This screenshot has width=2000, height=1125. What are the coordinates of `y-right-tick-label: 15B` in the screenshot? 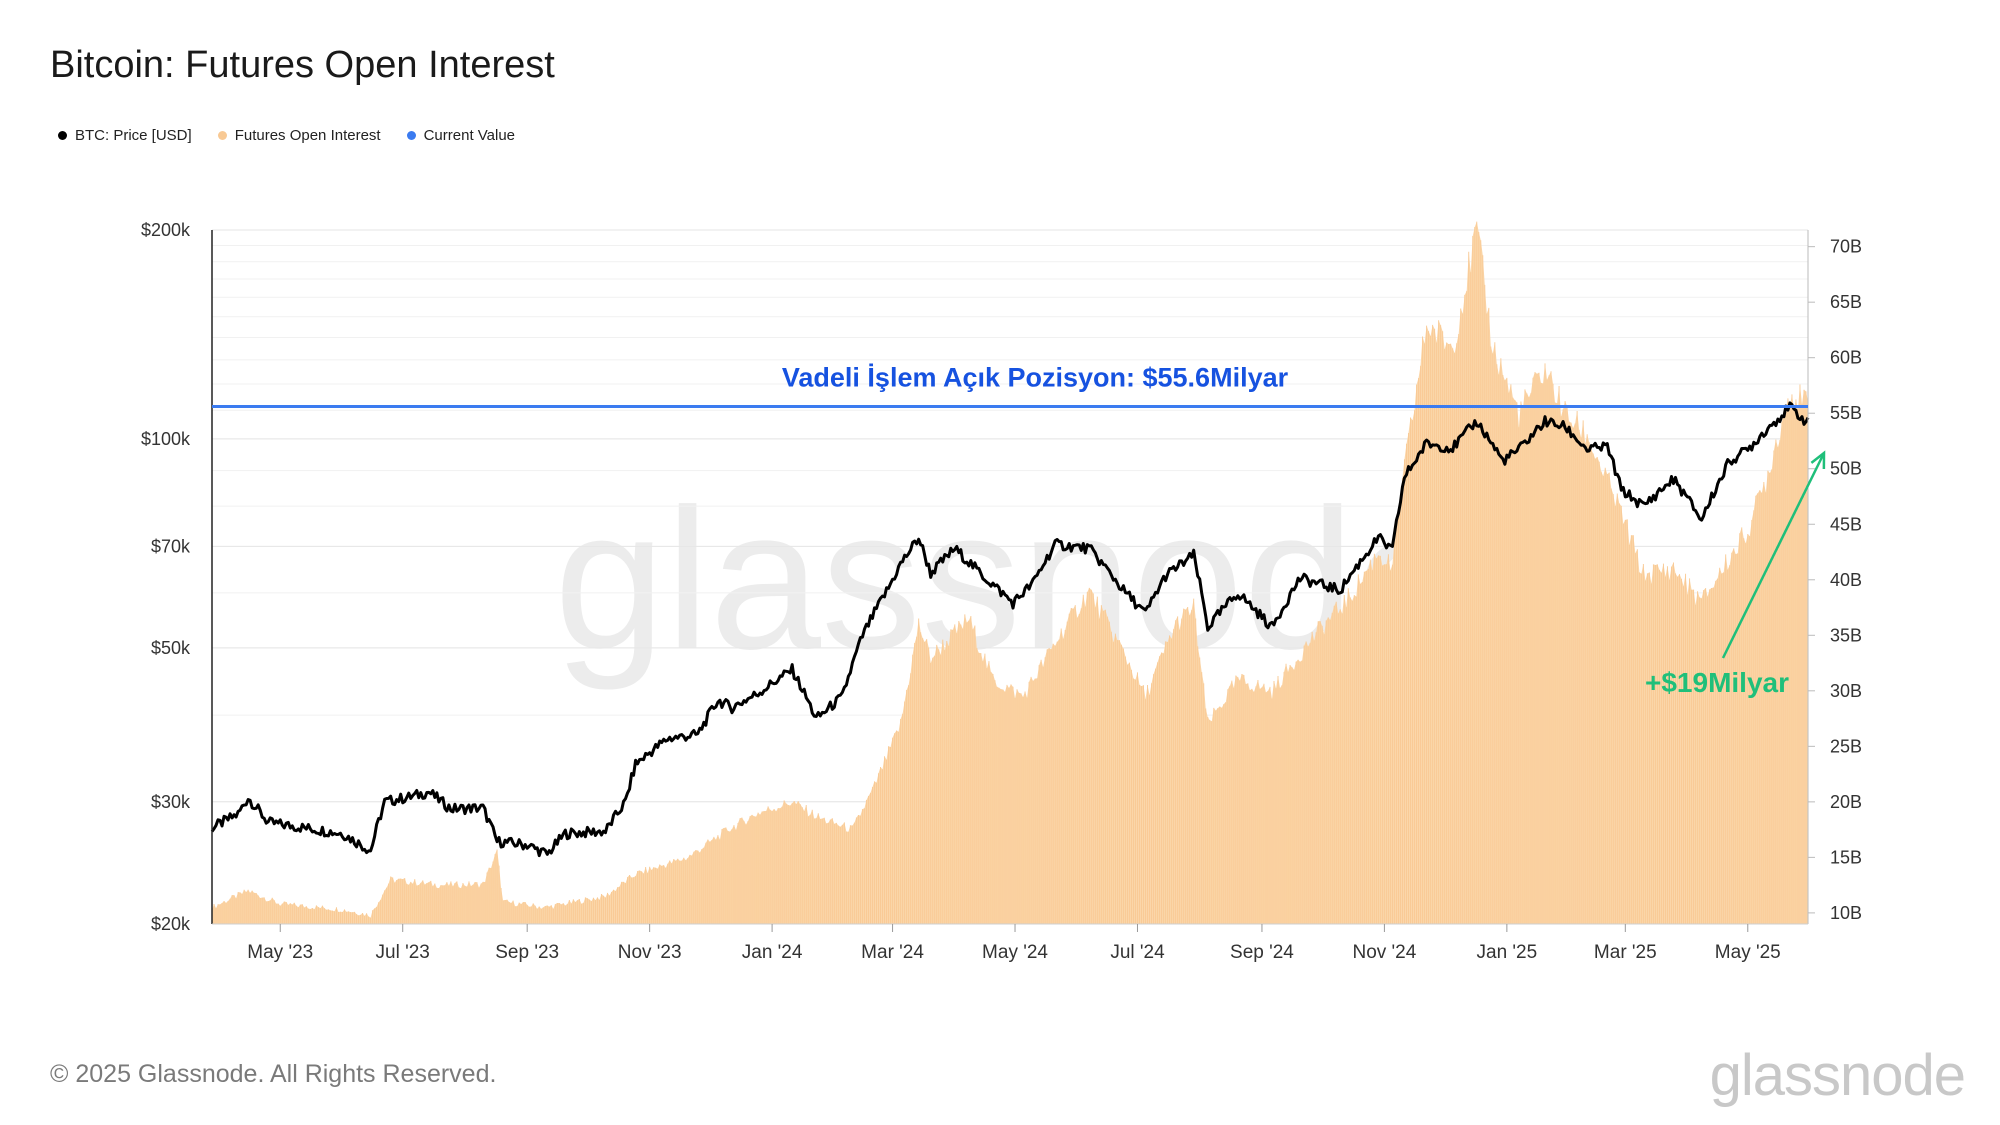 It's located at (1846, 857).